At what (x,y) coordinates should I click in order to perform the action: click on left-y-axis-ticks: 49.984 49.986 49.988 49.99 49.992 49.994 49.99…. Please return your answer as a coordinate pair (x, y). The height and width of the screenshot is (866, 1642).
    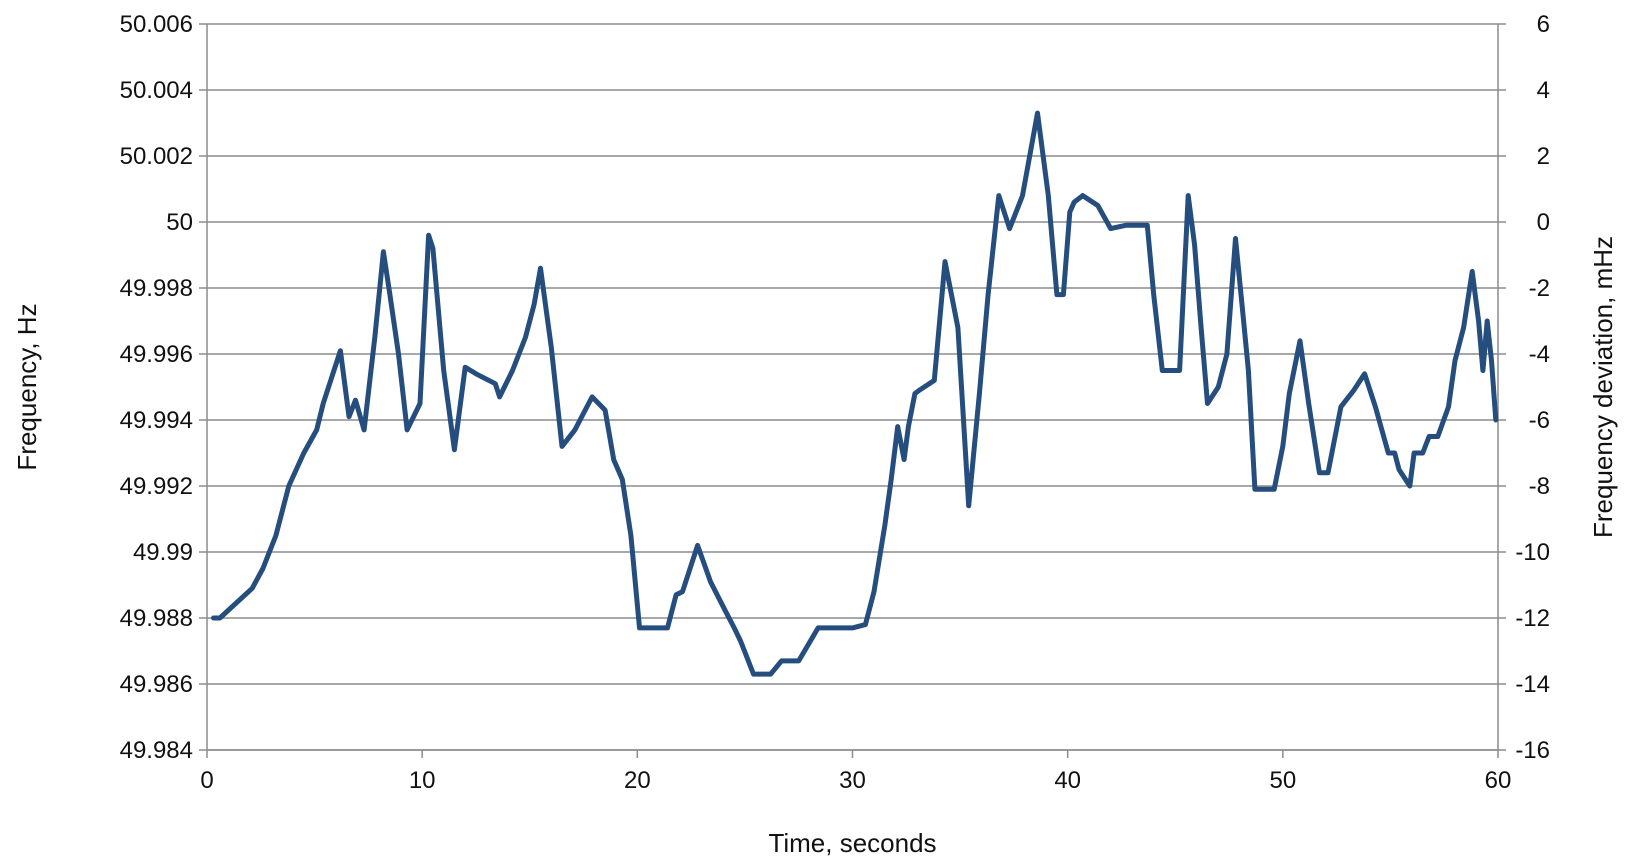
    Looking at the image, I should click on (163, 387).